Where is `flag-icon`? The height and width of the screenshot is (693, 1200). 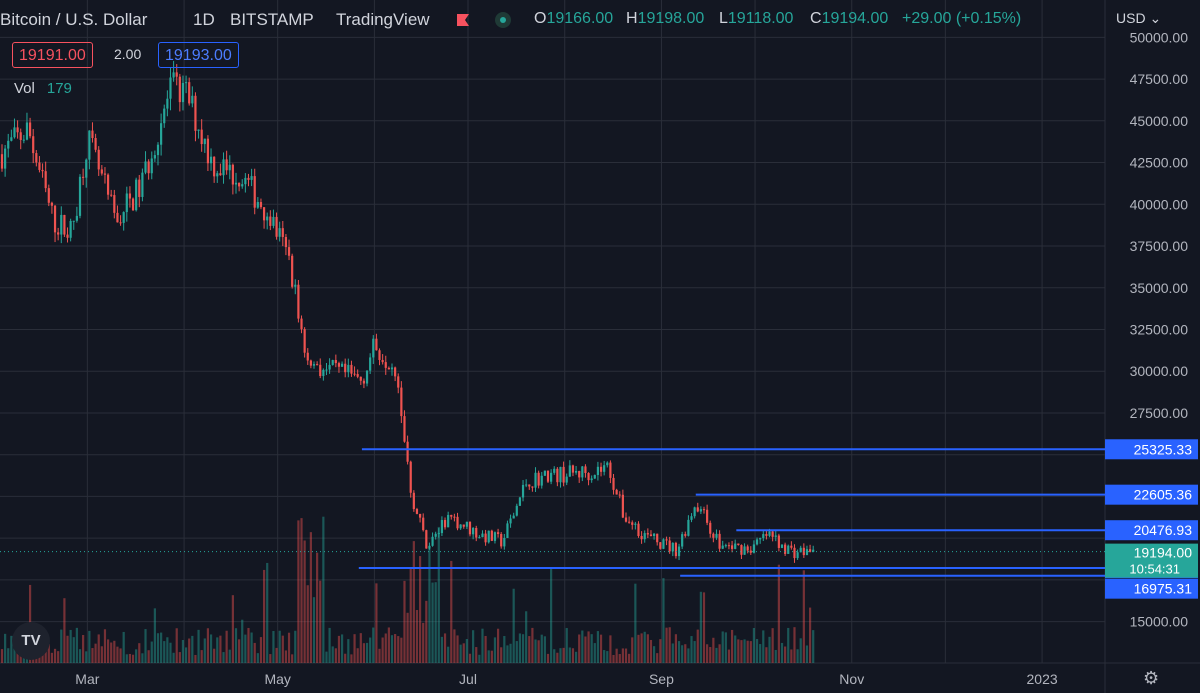
flag-icon is located at coordinates (463, 20).